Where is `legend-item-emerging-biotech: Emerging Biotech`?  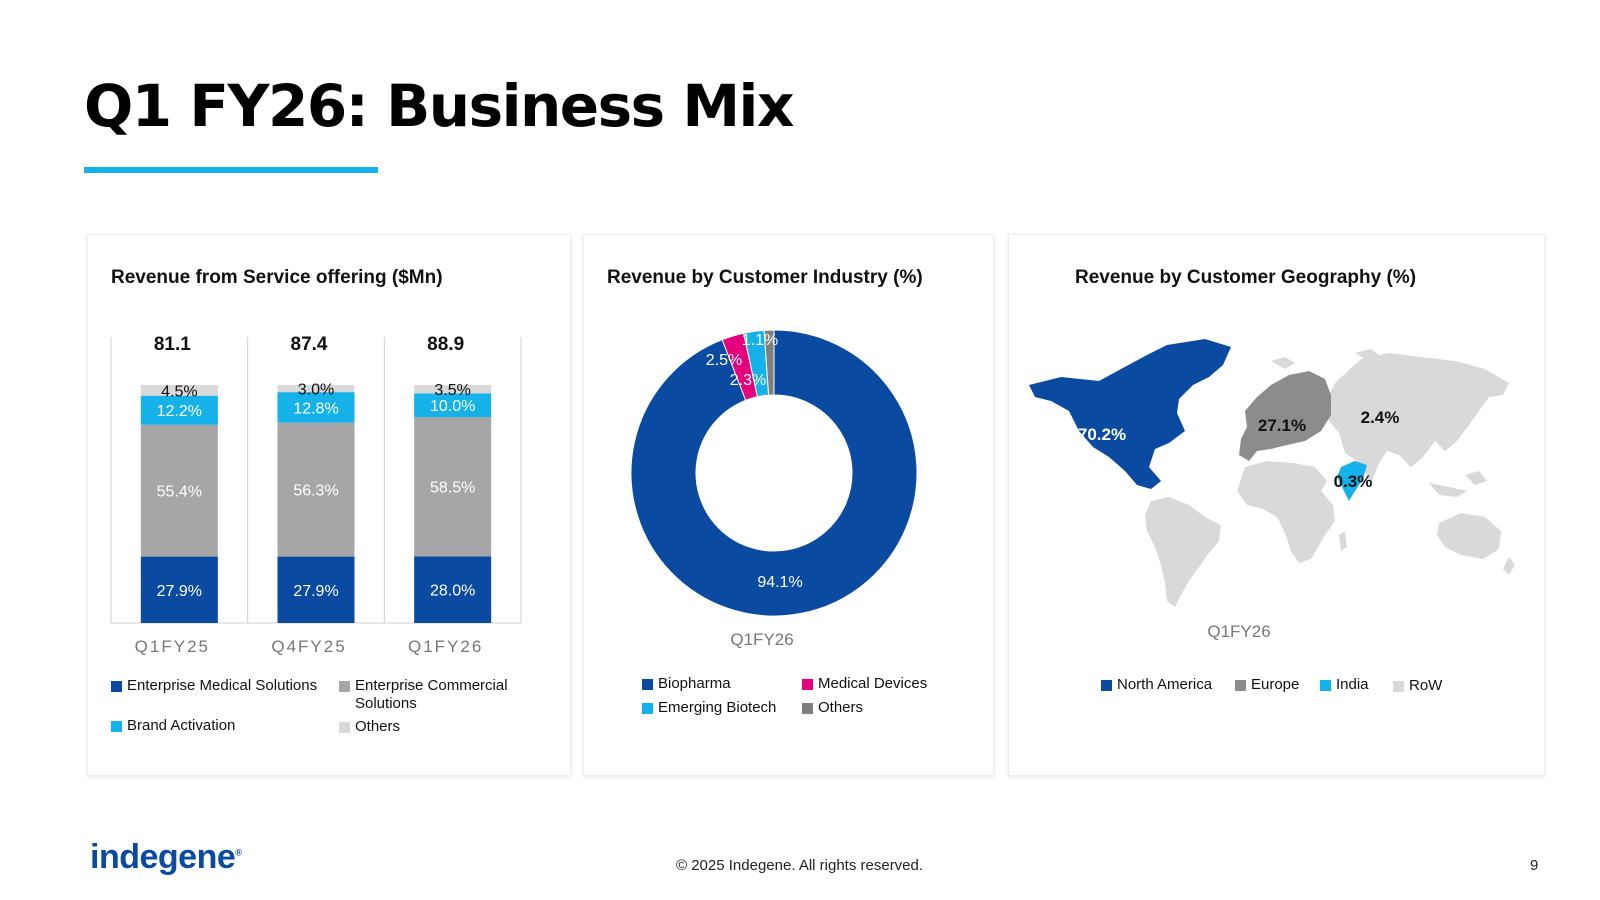 legend-item-emerging-biotech: Emerging Biotech is located at coordinates (709, 708).